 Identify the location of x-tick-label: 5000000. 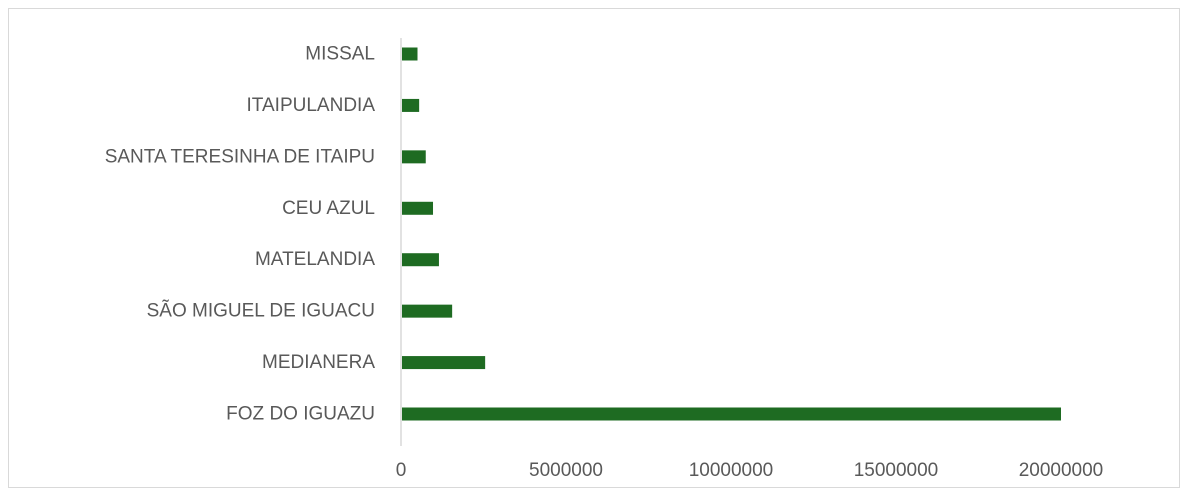
(566, 470).